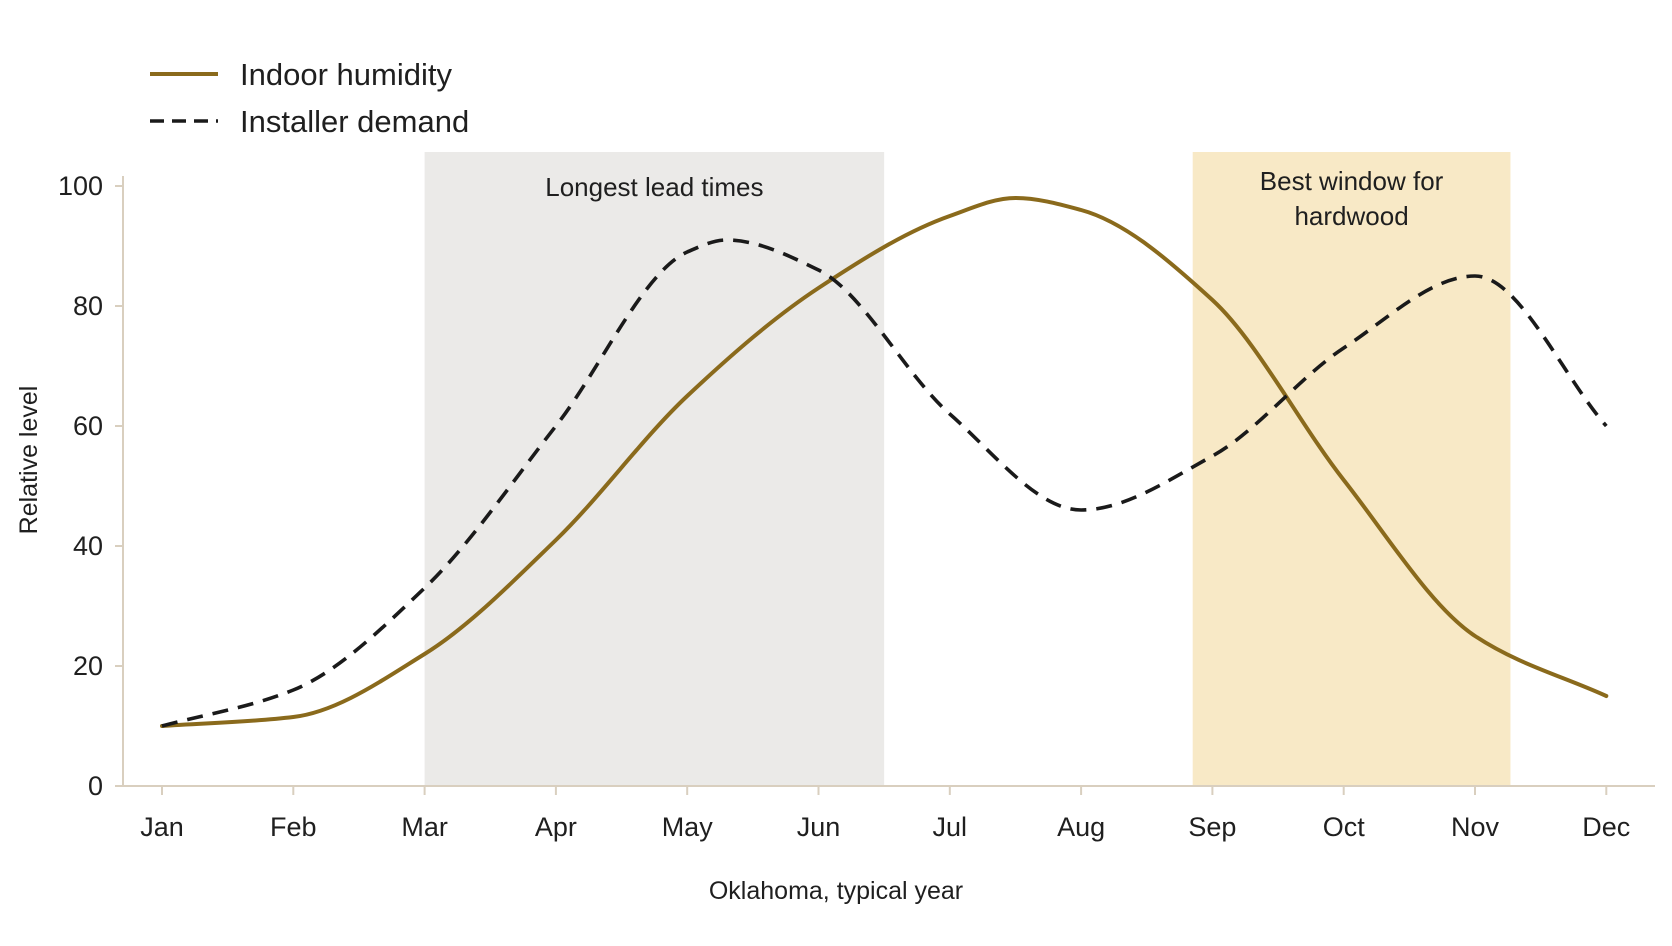 This screenshot has width=1672, height=946. Describe the element at coordinates (556, 827) in the screenshot. I see `x-tick-label-apr: Apr` at that location.